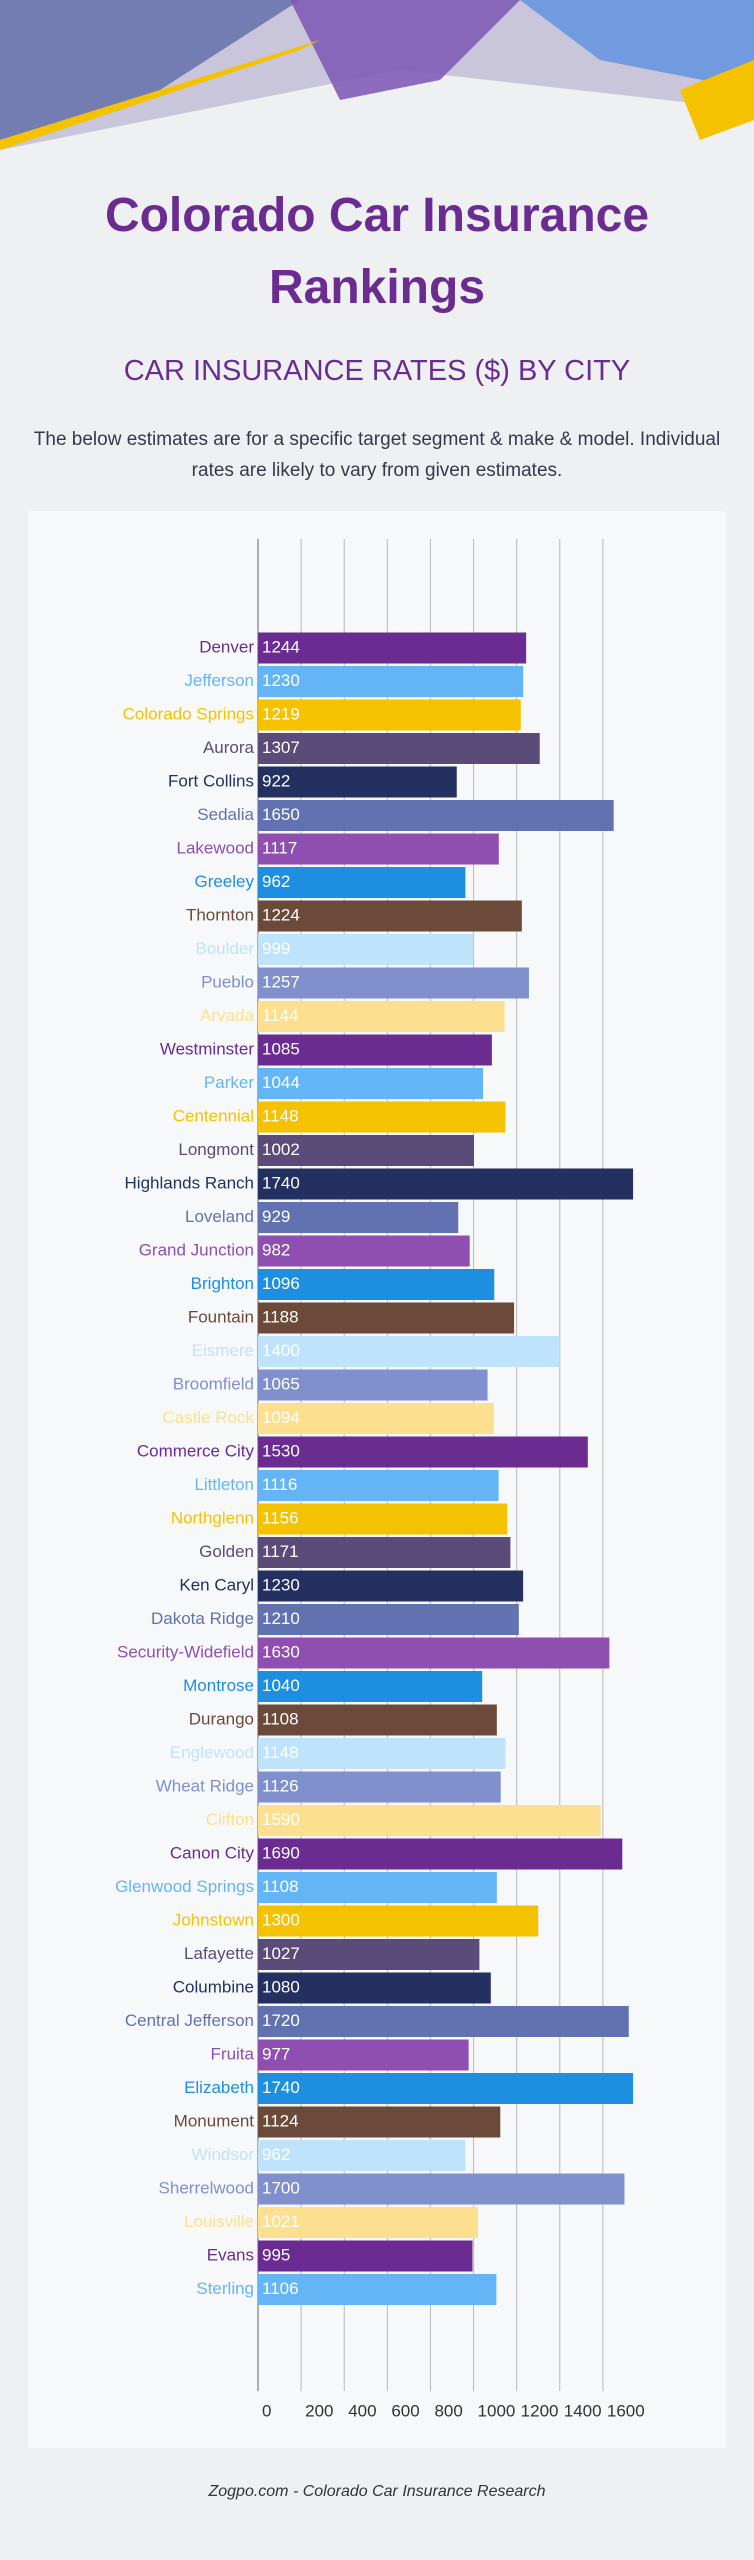 This screenshot has width=754, height=2560. I want to click on category-label: Eismere, so click(223, 1350).